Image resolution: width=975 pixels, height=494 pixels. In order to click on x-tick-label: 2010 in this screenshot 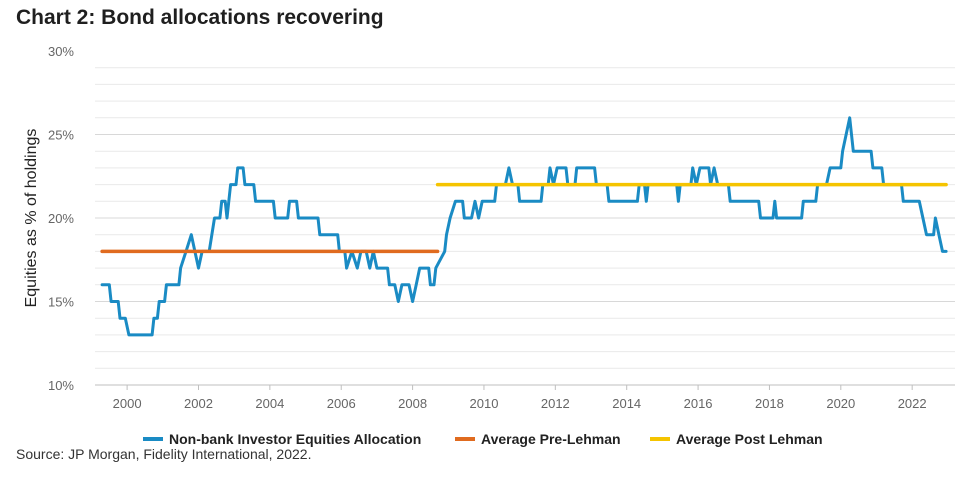, I will do `click(484, 403)`.